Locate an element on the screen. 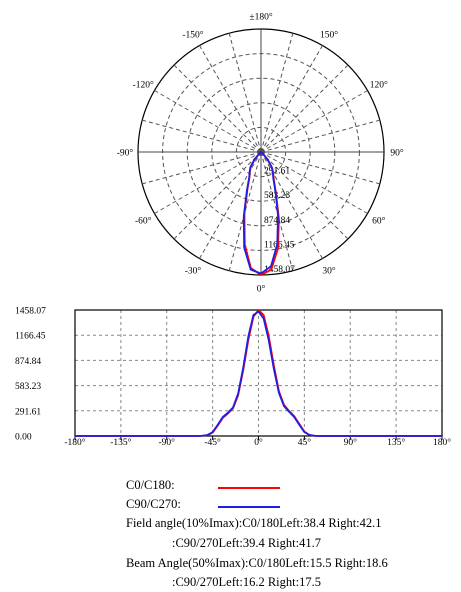 The image size is (461, 592). y-tick-label: 291.61 is located at coordinates (28, 412).